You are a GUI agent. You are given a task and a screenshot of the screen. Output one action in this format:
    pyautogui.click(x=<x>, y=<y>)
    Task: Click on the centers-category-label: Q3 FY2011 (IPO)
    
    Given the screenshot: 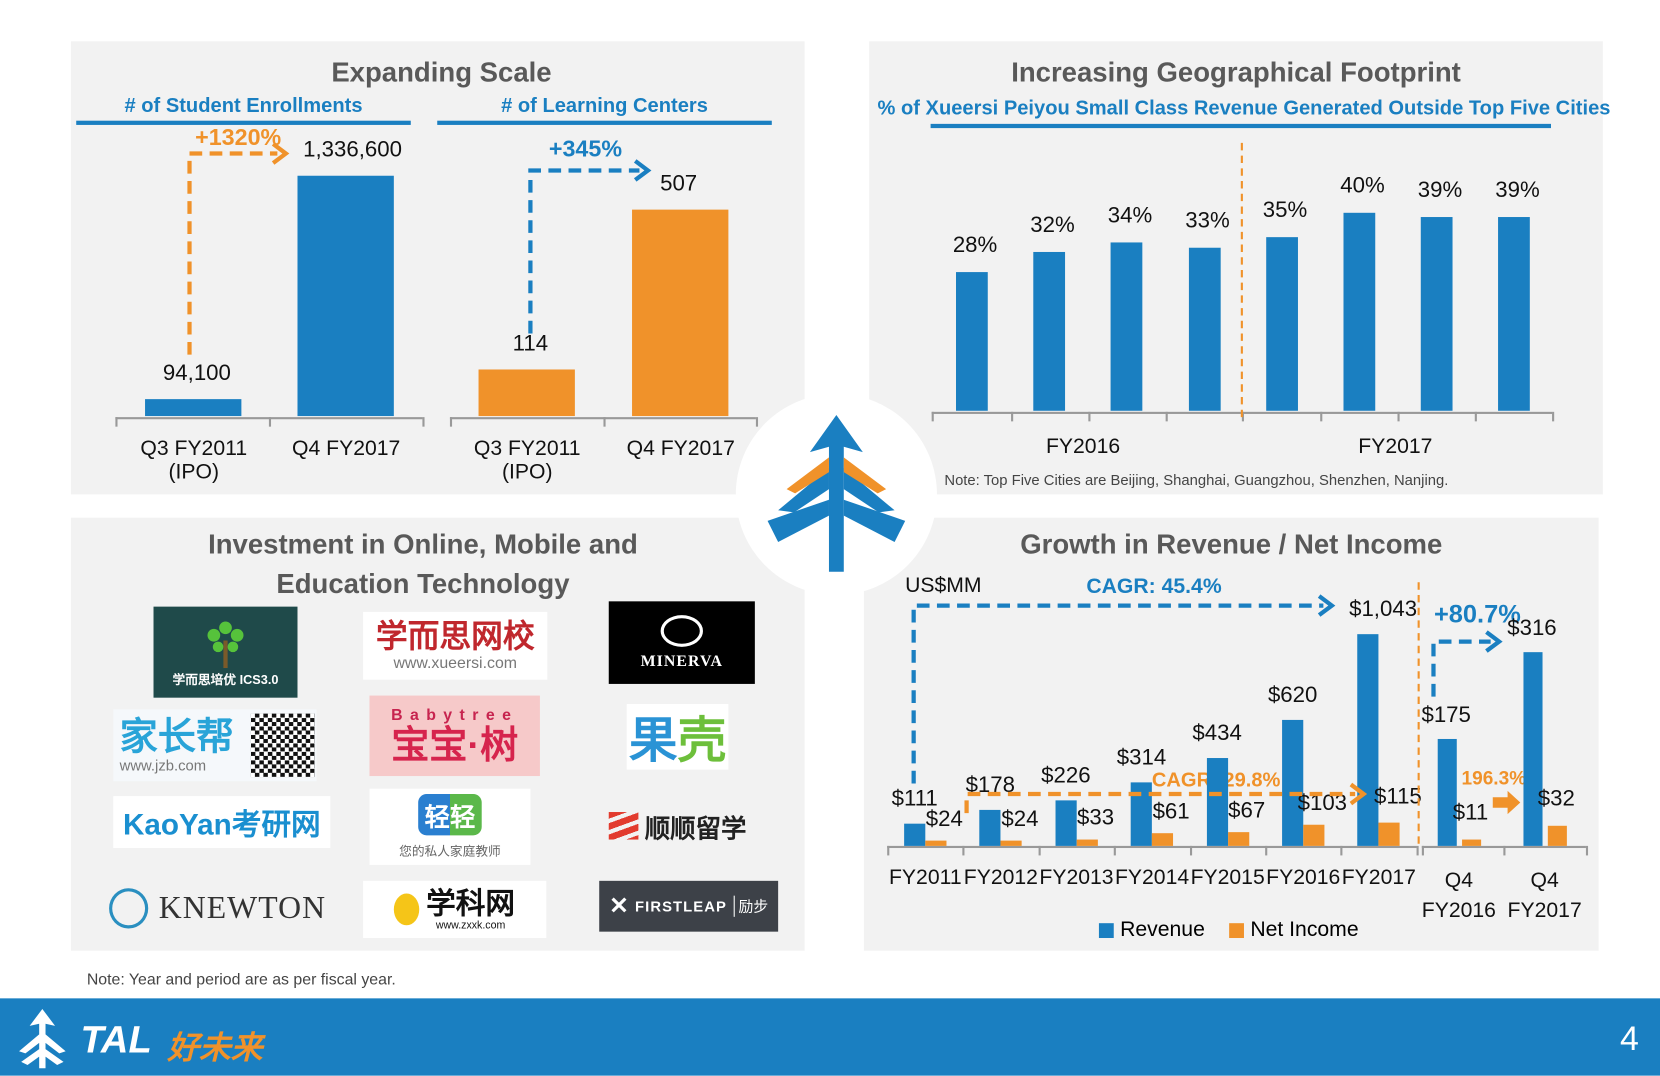 What is the action you would take?
    pyautogui.click(x=527, y=460)
    